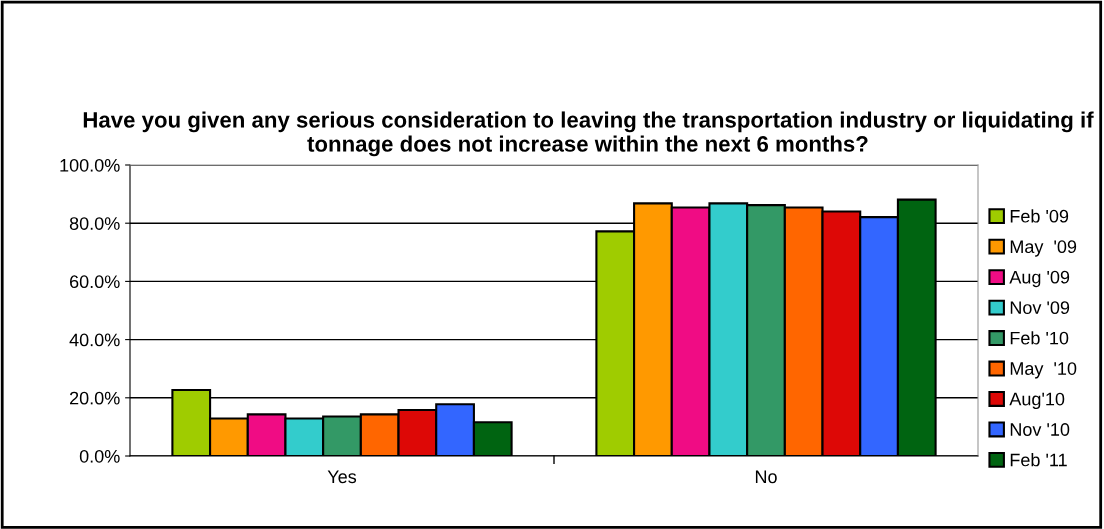 This screenshot has width=1104, height=529. Describe the element at coordinates (1039, 338) in the screenshot. I see `legend-label: Feb '10` at that location.